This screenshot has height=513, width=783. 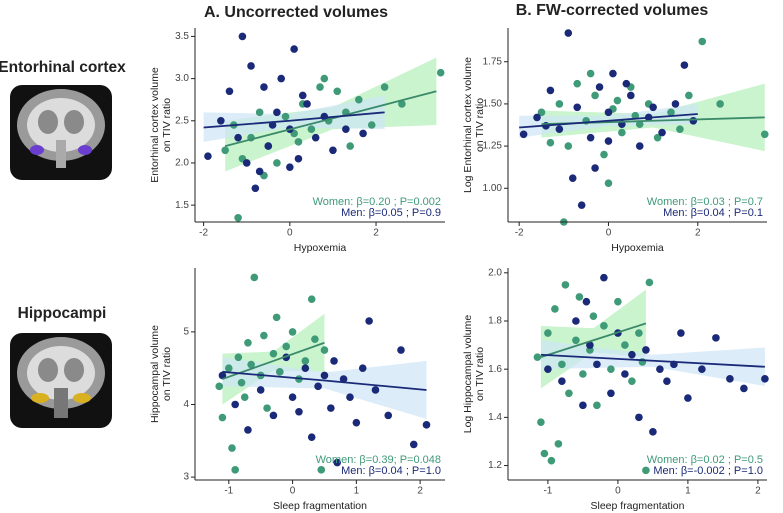 What do you see at coordinates (468, 374) in the screenshot?
I see `y-axis-label: Log Hippocampal volume` at bounding box center [468, 374].